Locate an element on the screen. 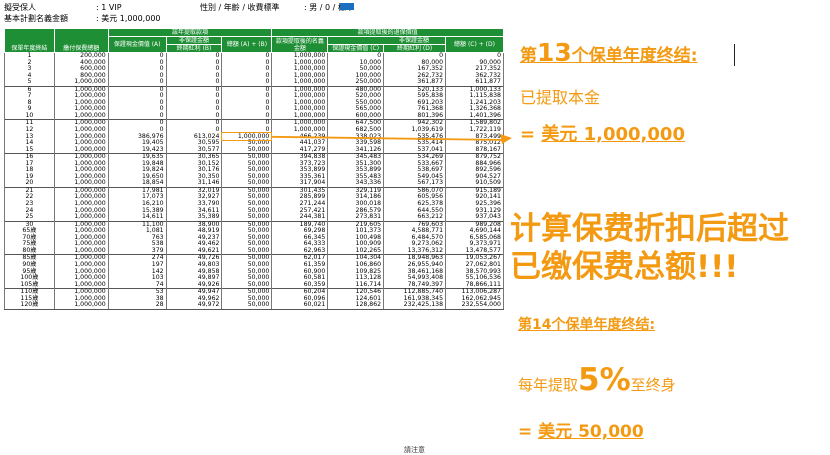 The width and height of the screenshot is (830, 455). table-cell: 257,421 is located at coordinates (300, 211).